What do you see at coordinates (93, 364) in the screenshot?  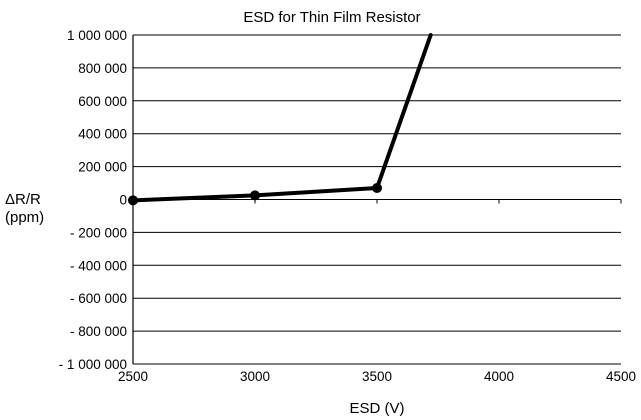 I see `y-tick-label: - 1 000 000` at bounding box center [93, 364].